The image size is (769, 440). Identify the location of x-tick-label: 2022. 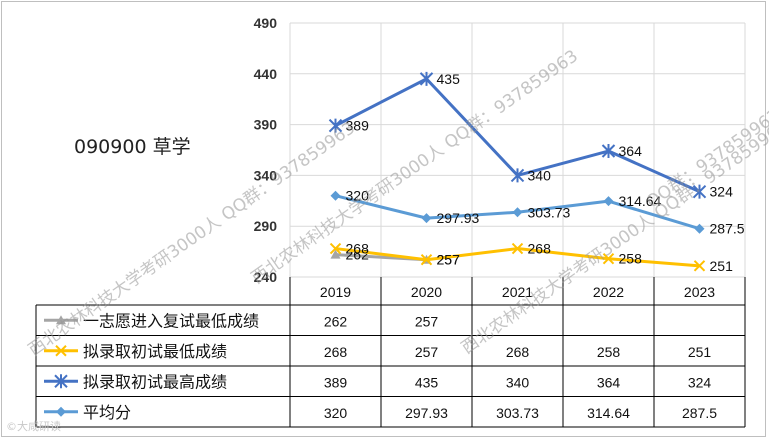
(608, 292).